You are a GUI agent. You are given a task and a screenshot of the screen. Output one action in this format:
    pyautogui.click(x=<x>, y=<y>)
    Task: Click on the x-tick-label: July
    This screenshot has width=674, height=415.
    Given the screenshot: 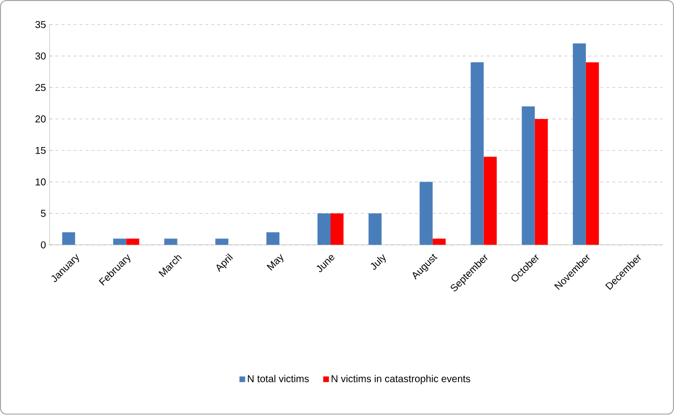 What is the action you would take?
    pyautogui.click(x=378, y=262)
    